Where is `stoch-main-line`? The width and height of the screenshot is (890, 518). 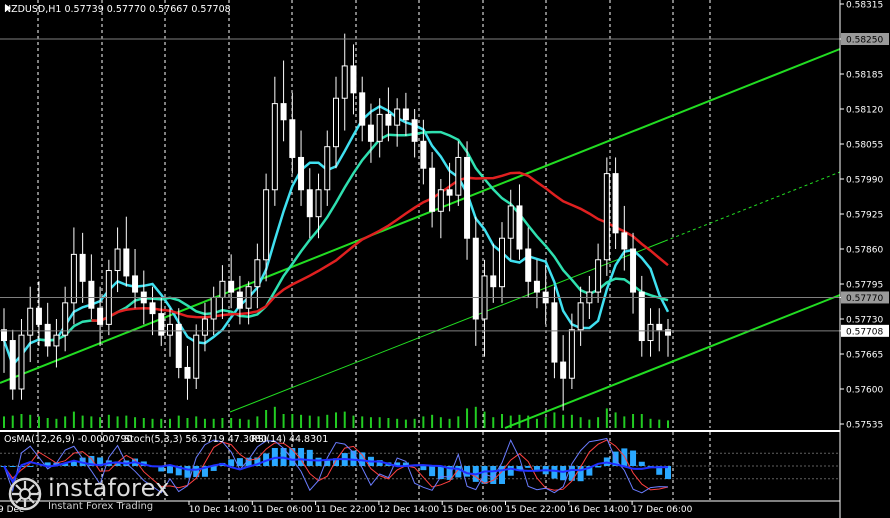 stoch-main-line is located at coordinates (336, 465).